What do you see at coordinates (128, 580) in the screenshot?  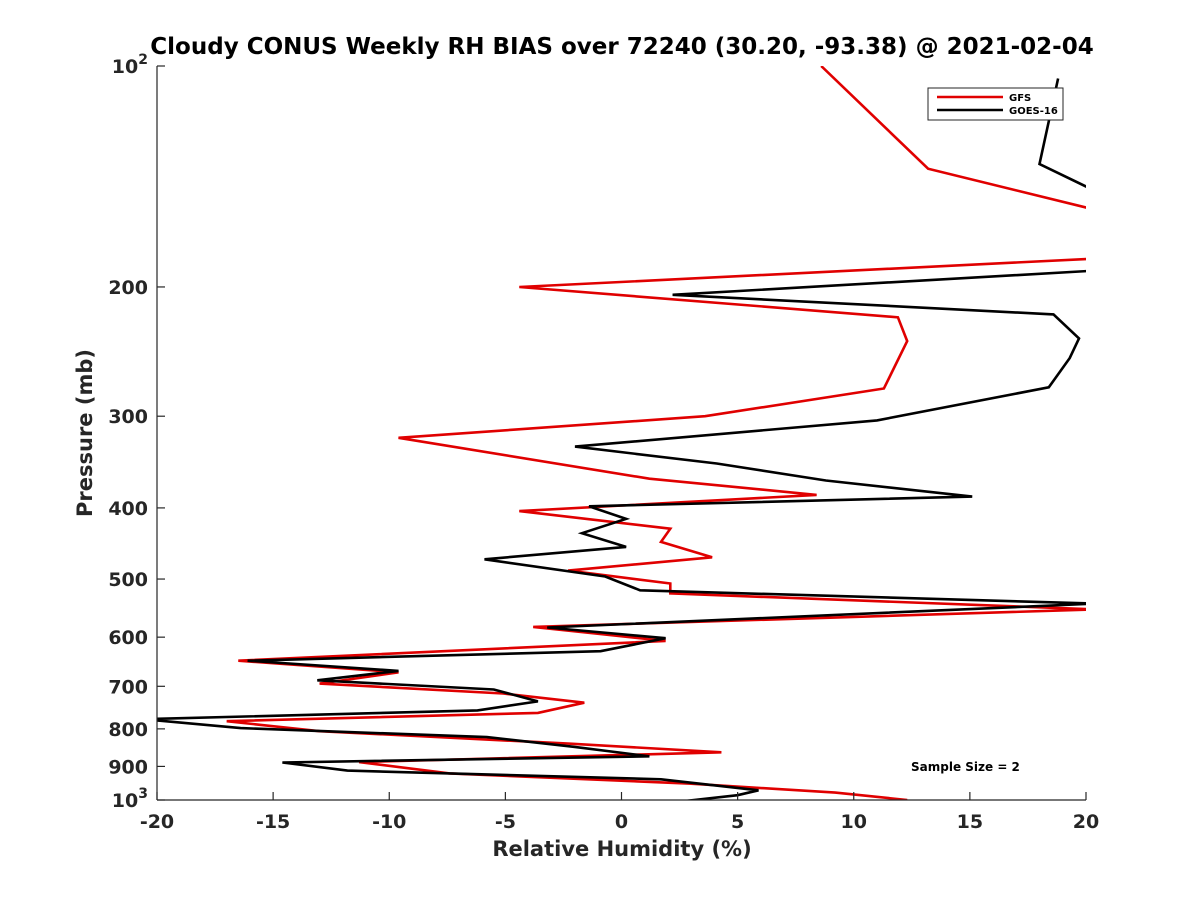 I see `y-tick-label: 500` at bounding box center [128, 580].